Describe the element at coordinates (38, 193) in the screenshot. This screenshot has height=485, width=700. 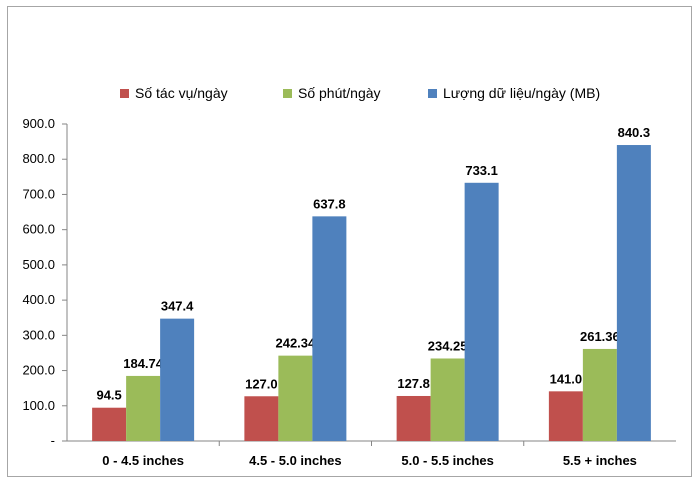
I see `y-tick-label: 700.0` at that location.